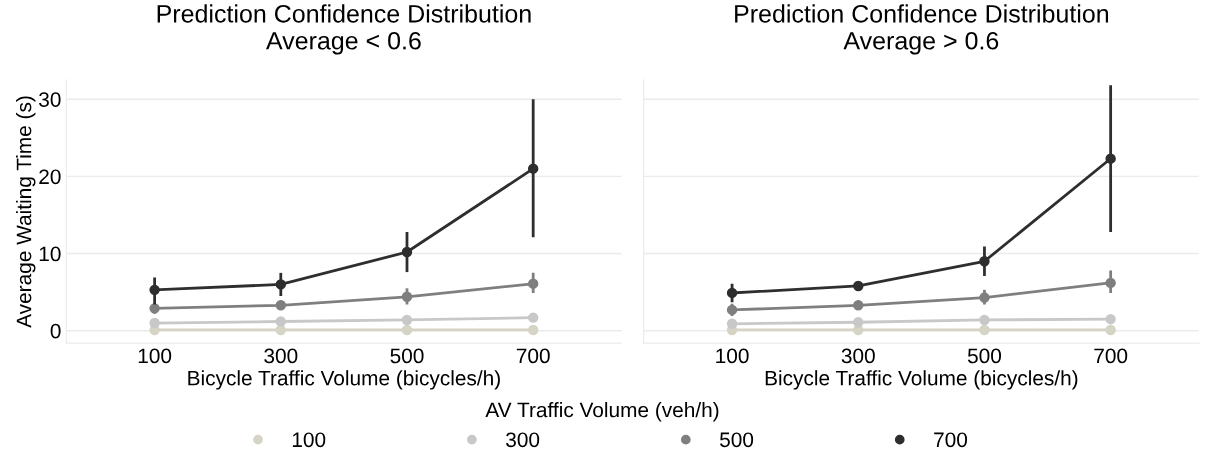 The height and width of the screenshot is (470, 1205). I want to click on y-tick-label: 20, so click(50, 177).